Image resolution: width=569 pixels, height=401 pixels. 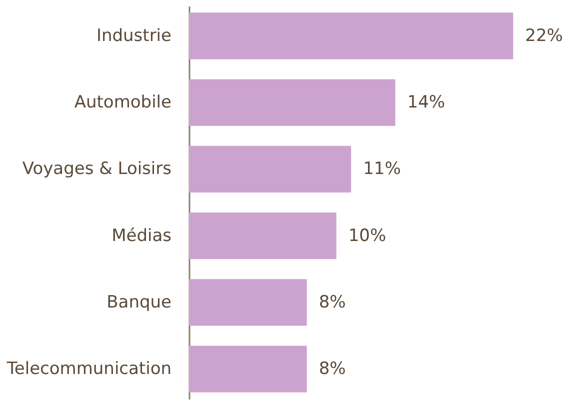 What do you see at coordinates (544, 36) in the screenshot?
I see `data-label: 22%` at bounding box center [544, 36].